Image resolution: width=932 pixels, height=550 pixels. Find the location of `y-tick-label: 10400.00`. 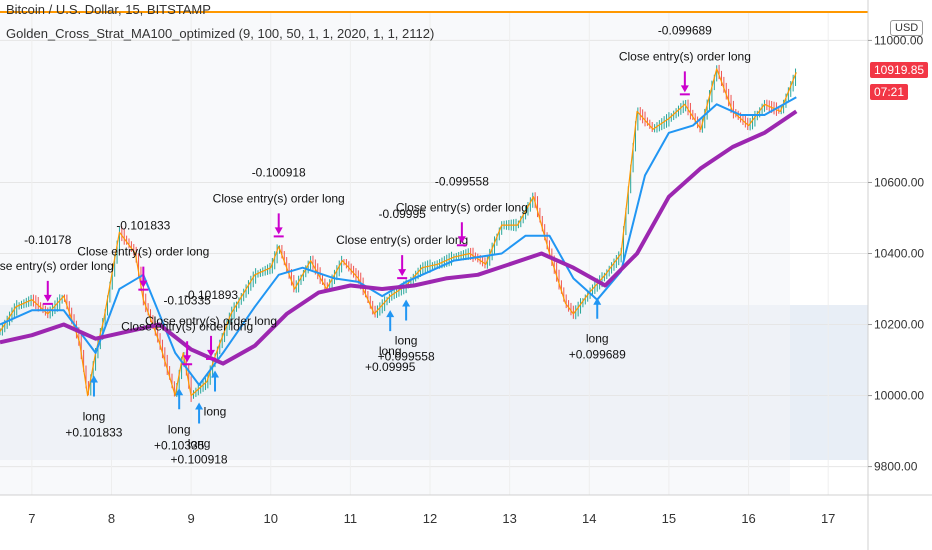

y-tick-label: 10400.00 is located at coordinates (899, 254).